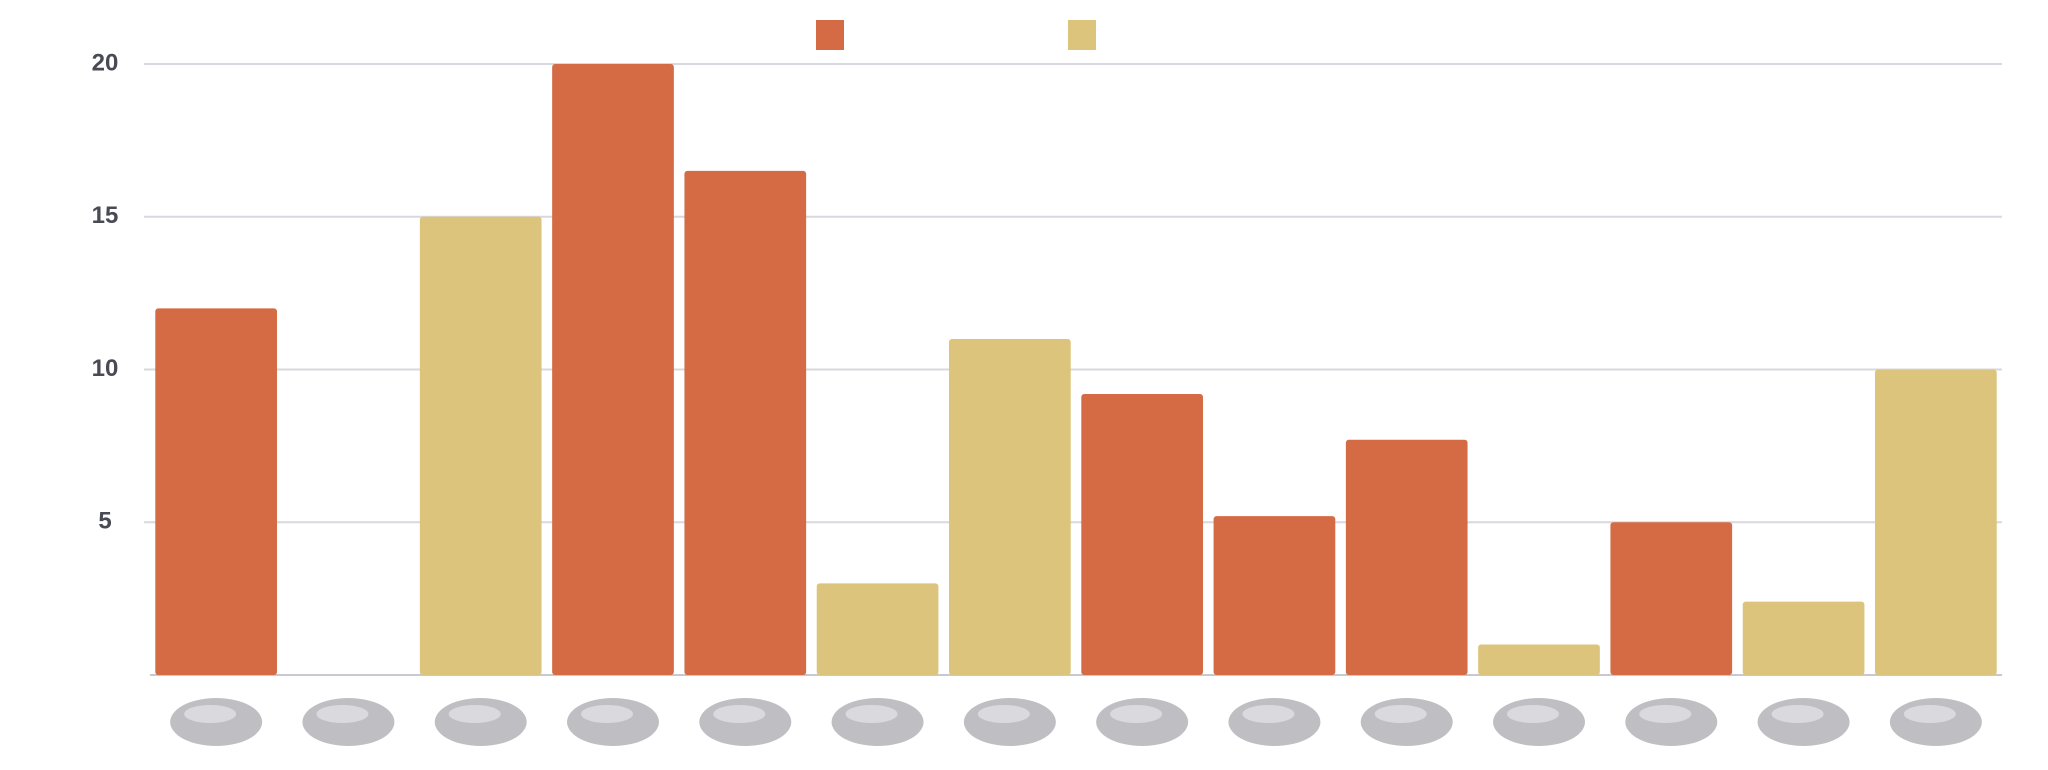 This screenshot has height=770, width=2048. Describe the element at coordinates (105, 368) in the screenshot. I see `y-tick-label: 10` at that location.